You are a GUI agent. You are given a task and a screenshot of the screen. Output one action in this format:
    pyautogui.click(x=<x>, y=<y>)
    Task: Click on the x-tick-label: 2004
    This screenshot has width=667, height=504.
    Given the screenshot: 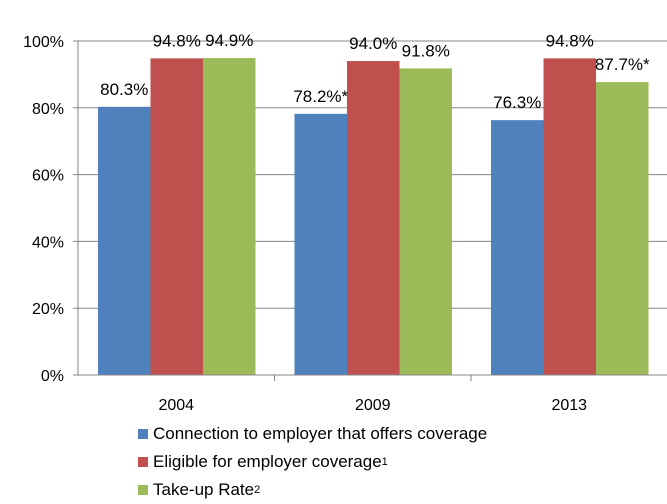 What is the action you would take?
    pyautogui.click(x=176, y=405)
    